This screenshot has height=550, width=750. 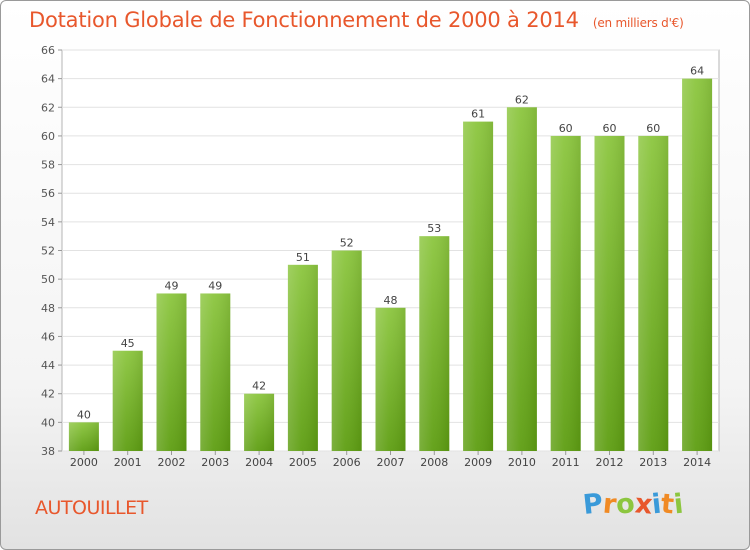 What do you see at coordinates (566, 462) in the screenshot?
I see `x-tick-label: 2011` at bounding box center [566, 462].